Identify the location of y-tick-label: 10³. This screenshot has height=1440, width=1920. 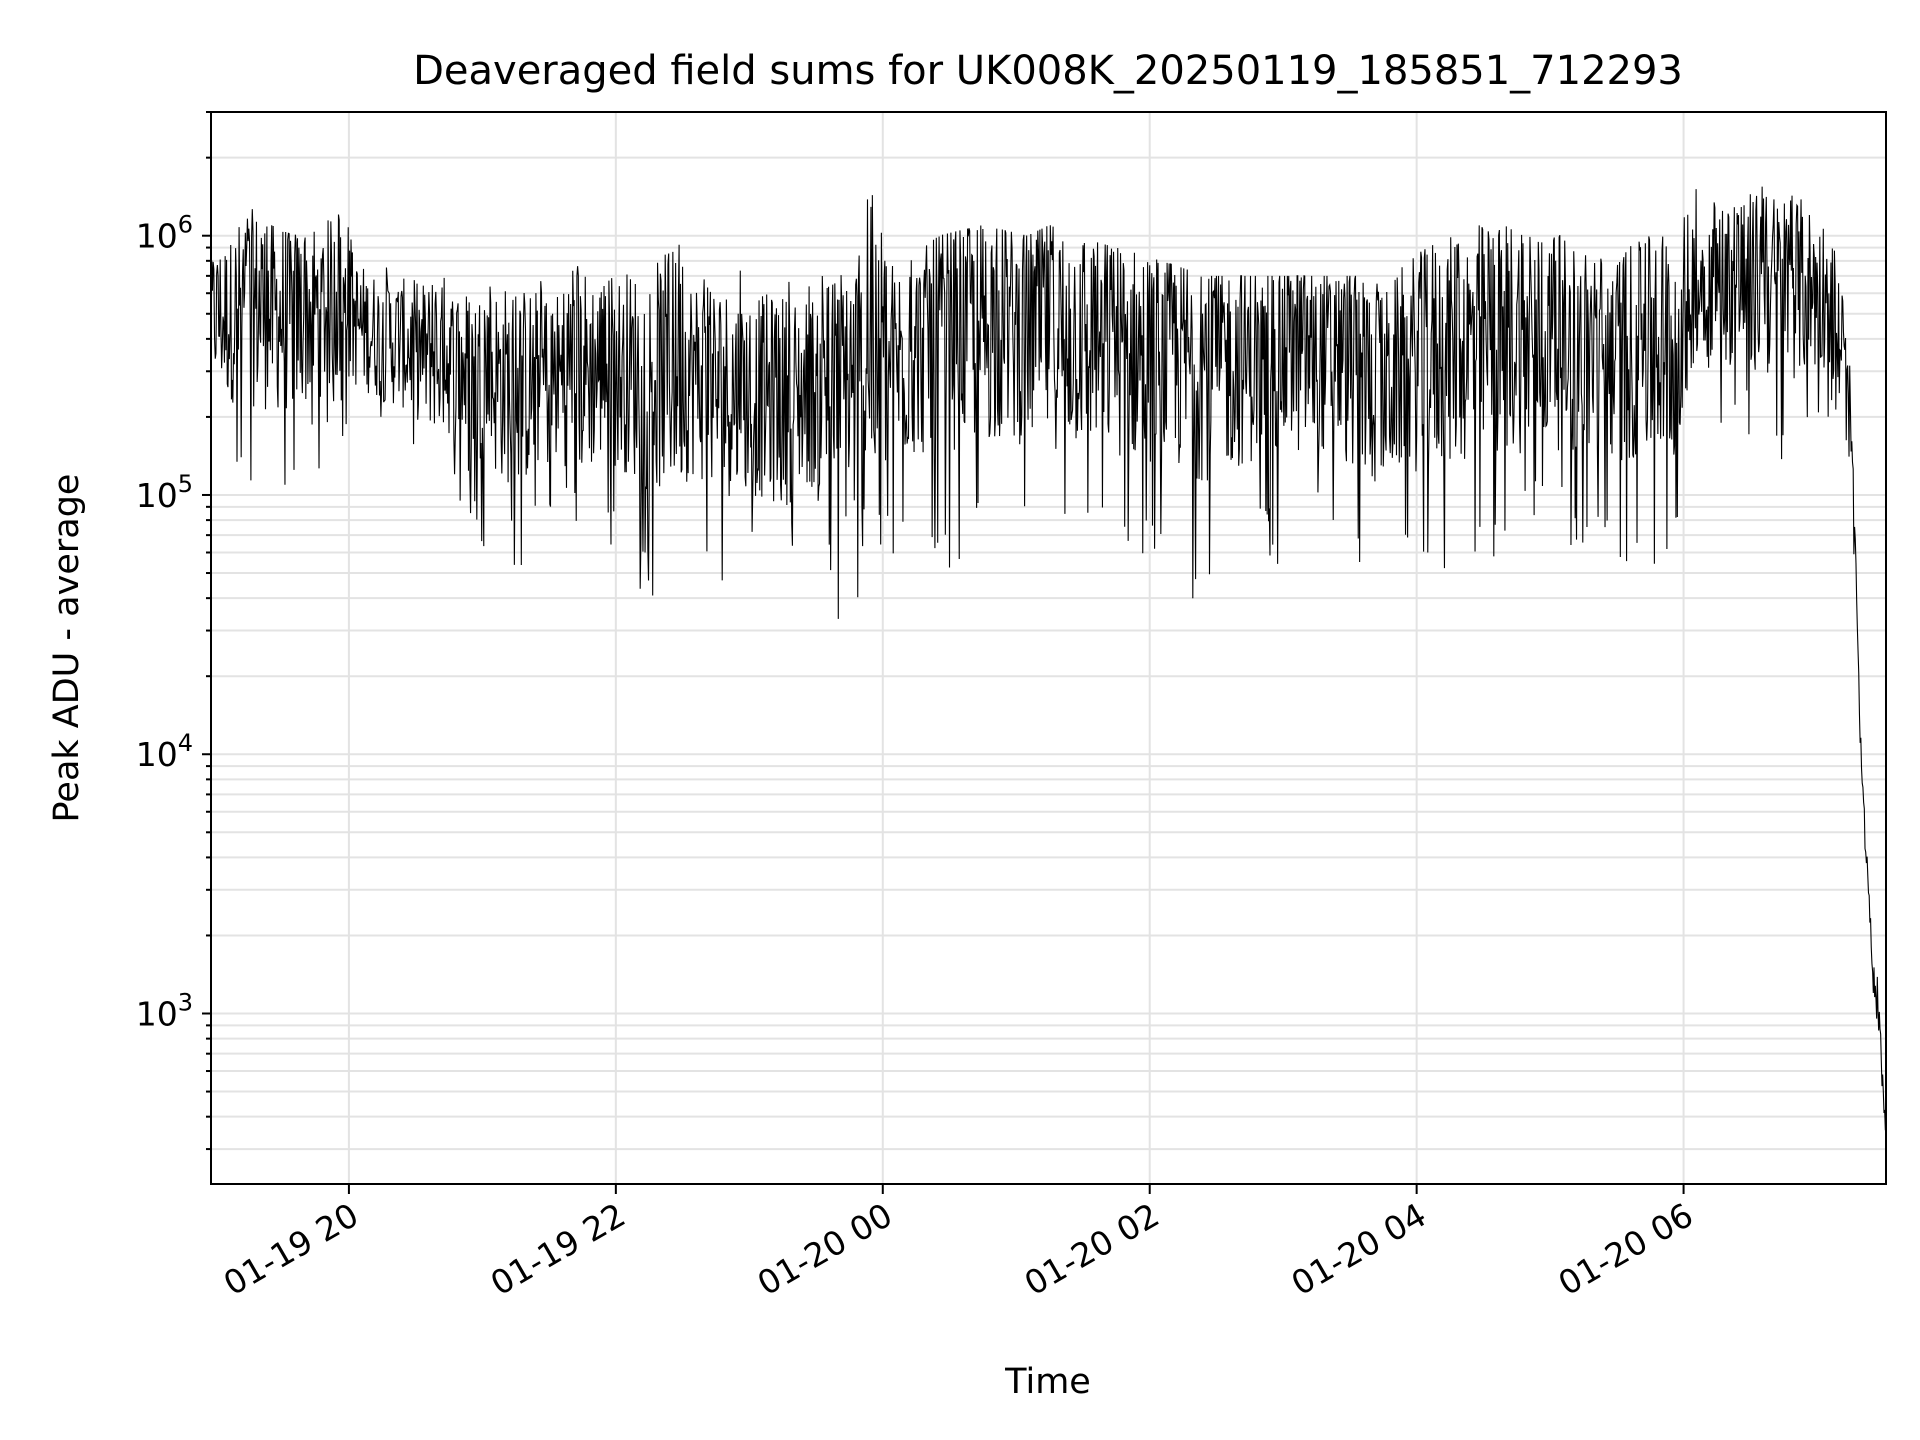
(164, 1011).